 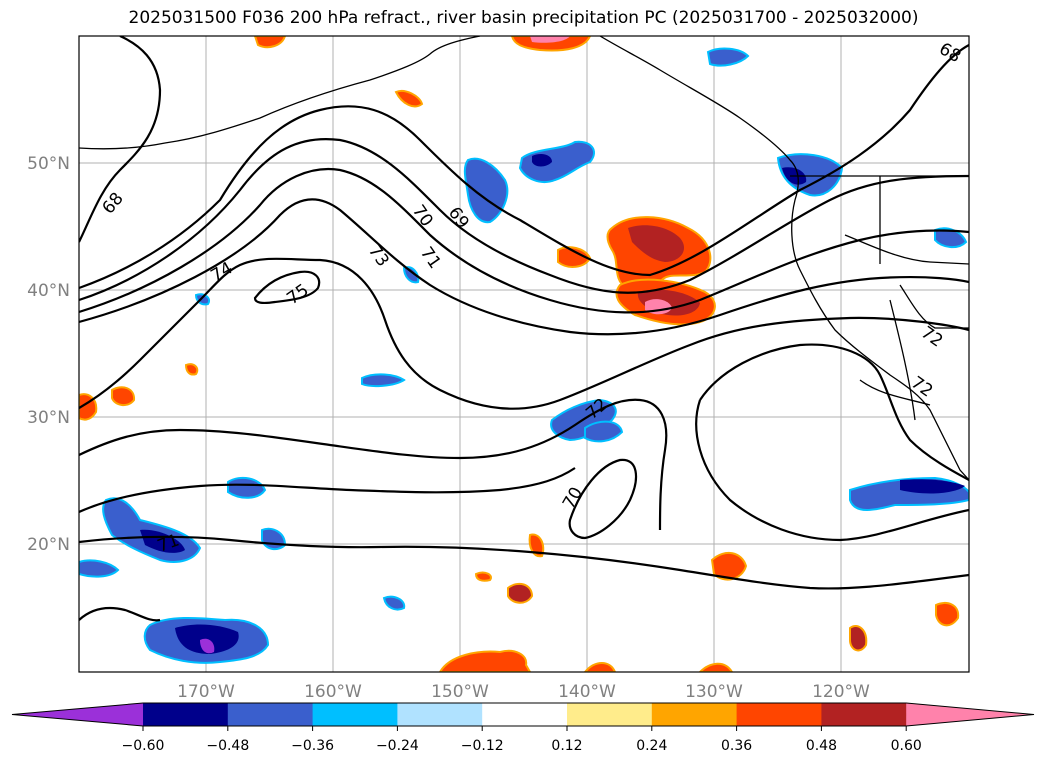 What do you see at coordinates (327, 490) in the screenshot?
I see `contour-71-south` at bounding box center [327, 490].